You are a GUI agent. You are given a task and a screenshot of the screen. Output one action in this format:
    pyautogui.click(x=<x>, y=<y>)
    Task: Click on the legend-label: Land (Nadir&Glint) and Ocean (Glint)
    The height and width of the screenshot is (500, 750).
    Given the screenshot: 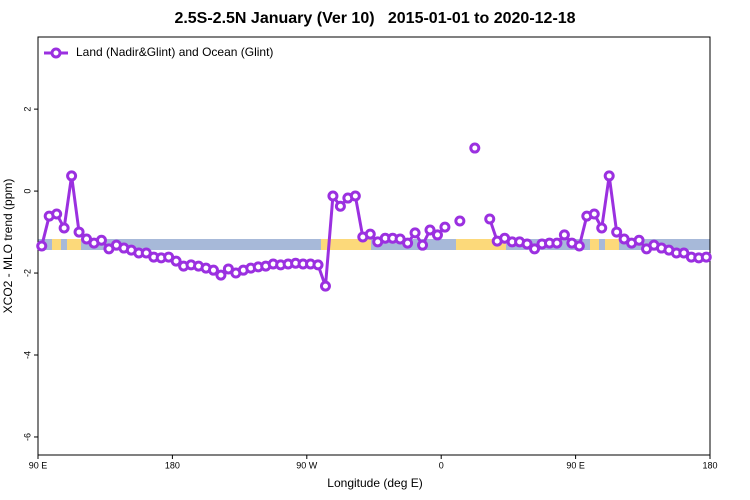 What is the action you would take?
    pyautogui.click(x=174, y=52)
    